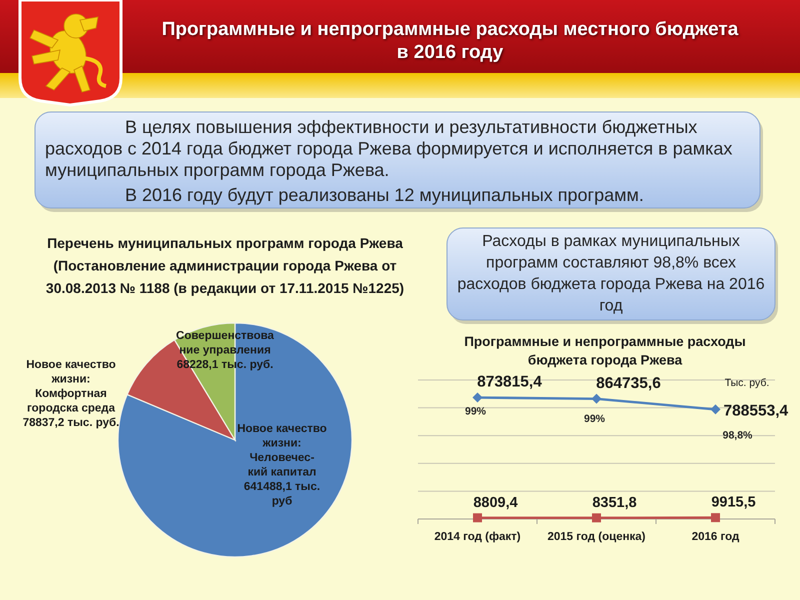 The width and height of the screenshot is (800, 600). Describe the element at coordinates (388, 148) in the screenshot. I see `text: В целях повышения эффективности и результативности бюджетных расходов с 2014 года бюджет города Ржева формируется и исполняется в рамках муниципальных программ города Ржева.` at that location.